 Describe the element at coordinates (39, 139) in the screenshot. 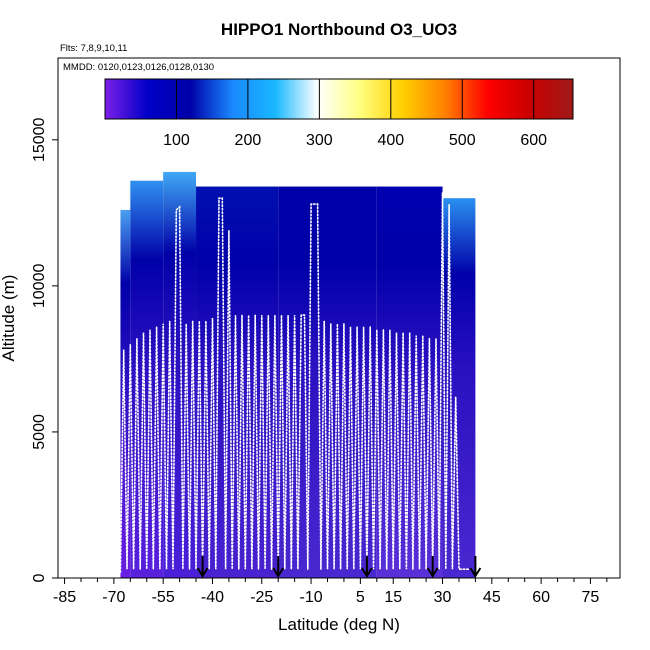

I see `y-tick-label: 15000` at that location.